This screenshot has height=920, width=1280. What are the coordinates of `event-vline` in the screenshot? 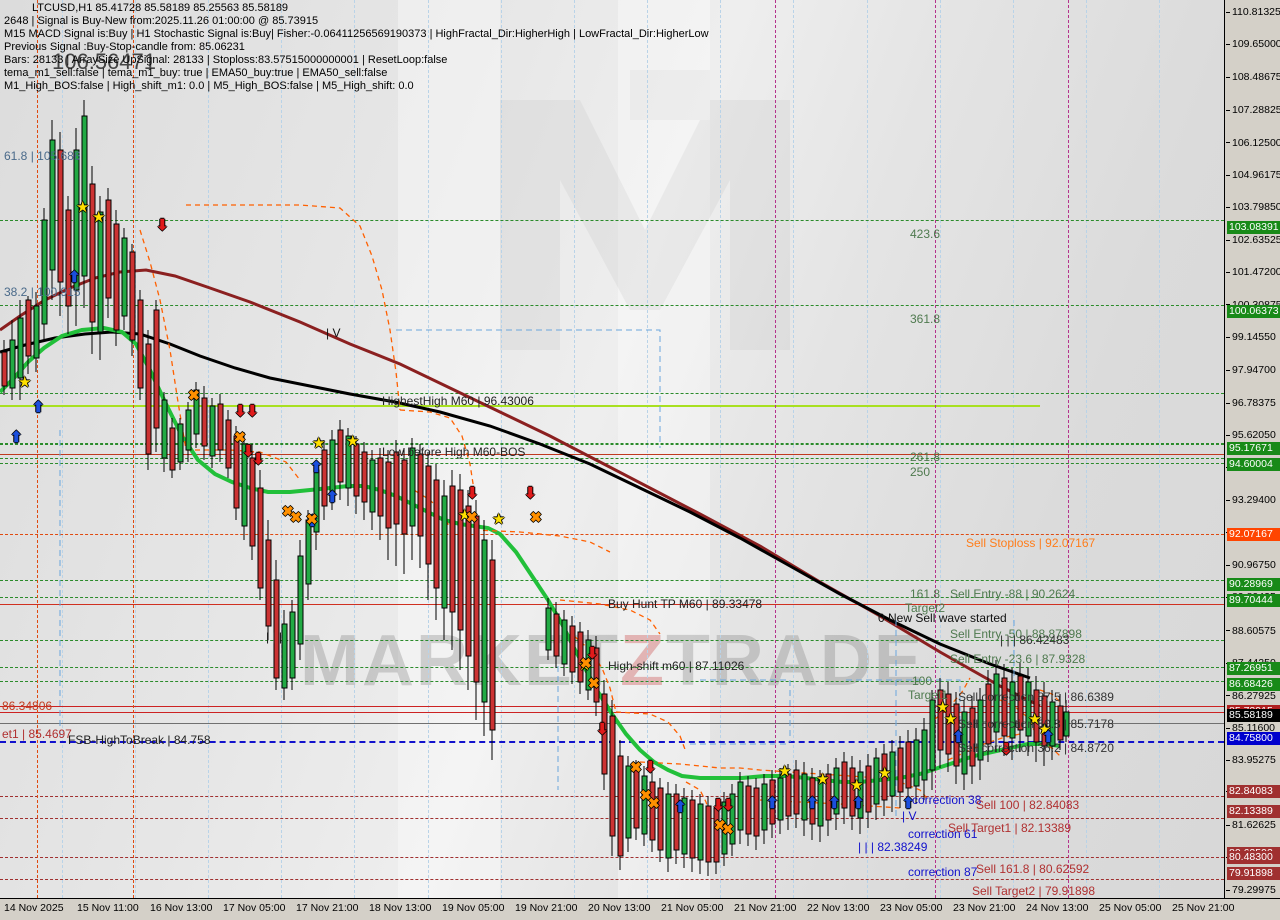 It's located at (775, 449).